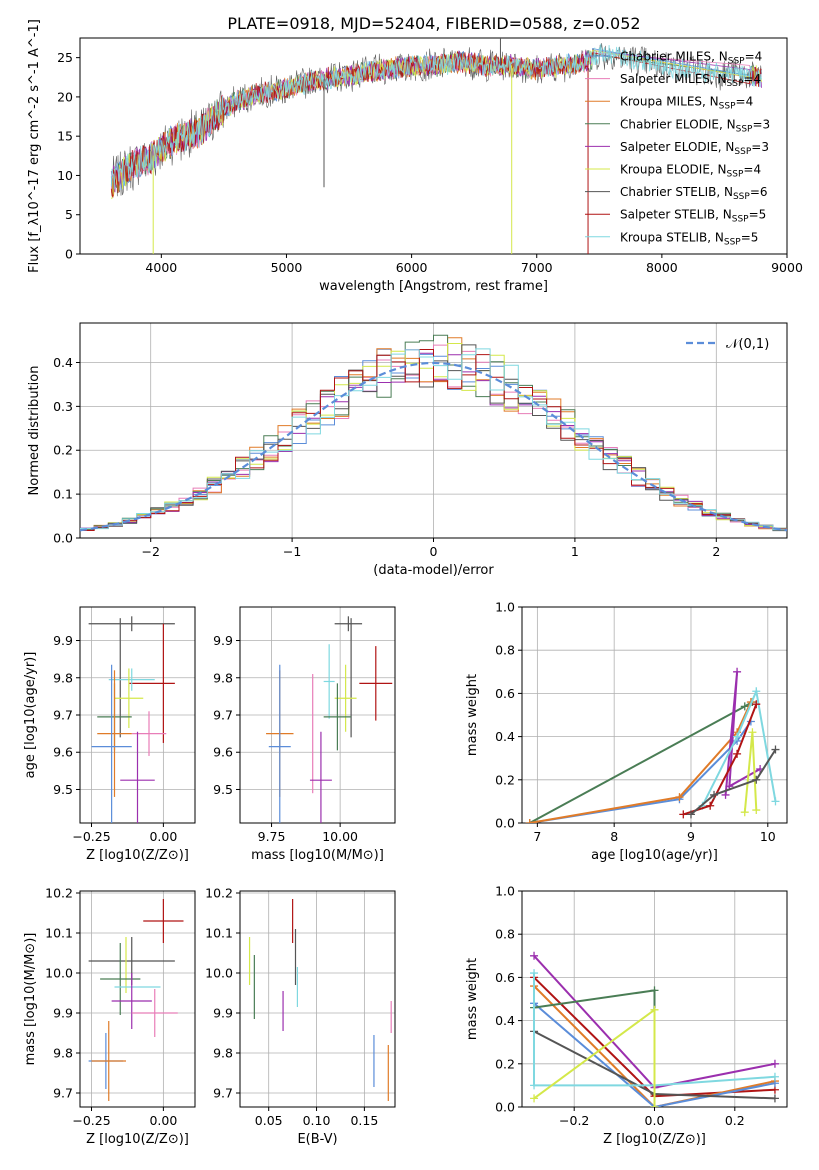 Image resolution: width=819 pixels, height=1170 pixels. I want to click on legend-entry: Kroupa MILES, NSSP=4, so click(686, 103).